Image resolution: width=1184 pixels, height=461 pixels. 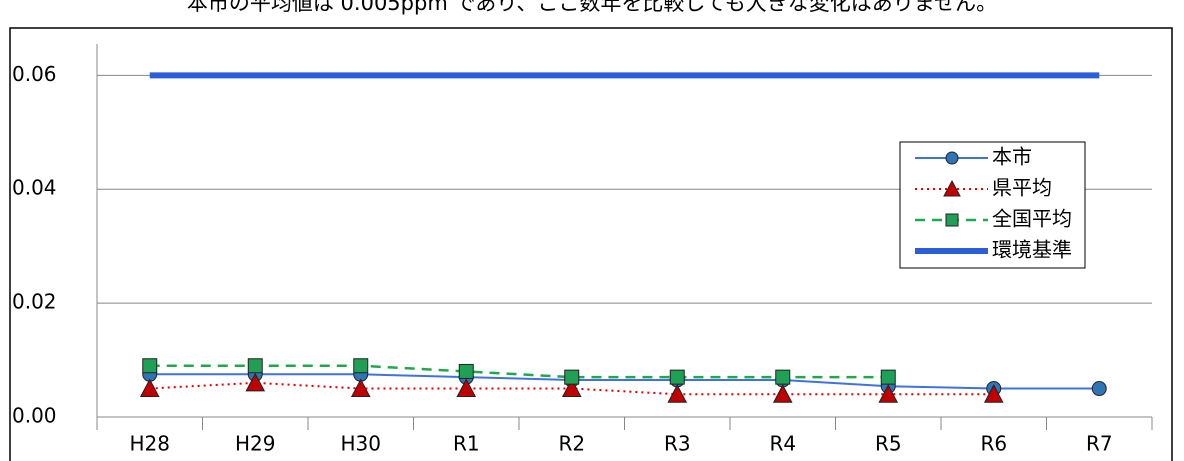 I want to click on x-tick-label: R5, so click(x=888, y=444).